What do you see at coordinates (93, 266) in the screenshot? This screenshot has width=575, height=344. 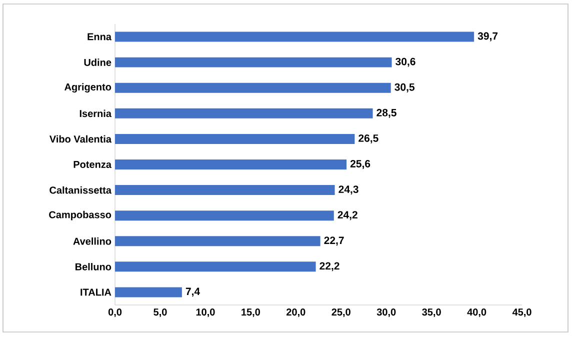 I see `y-tick-label: Belluno` at bounding box center [93, 266].